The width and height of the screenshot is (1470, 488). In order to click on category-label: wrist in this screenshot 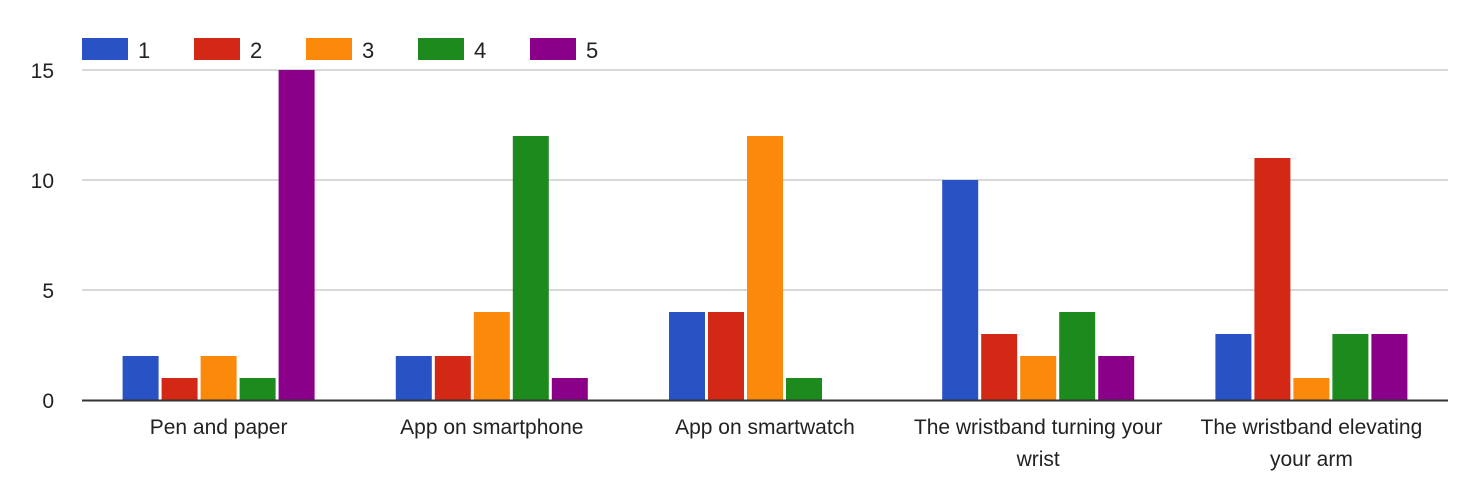, I will do `click(1038, 459)`.